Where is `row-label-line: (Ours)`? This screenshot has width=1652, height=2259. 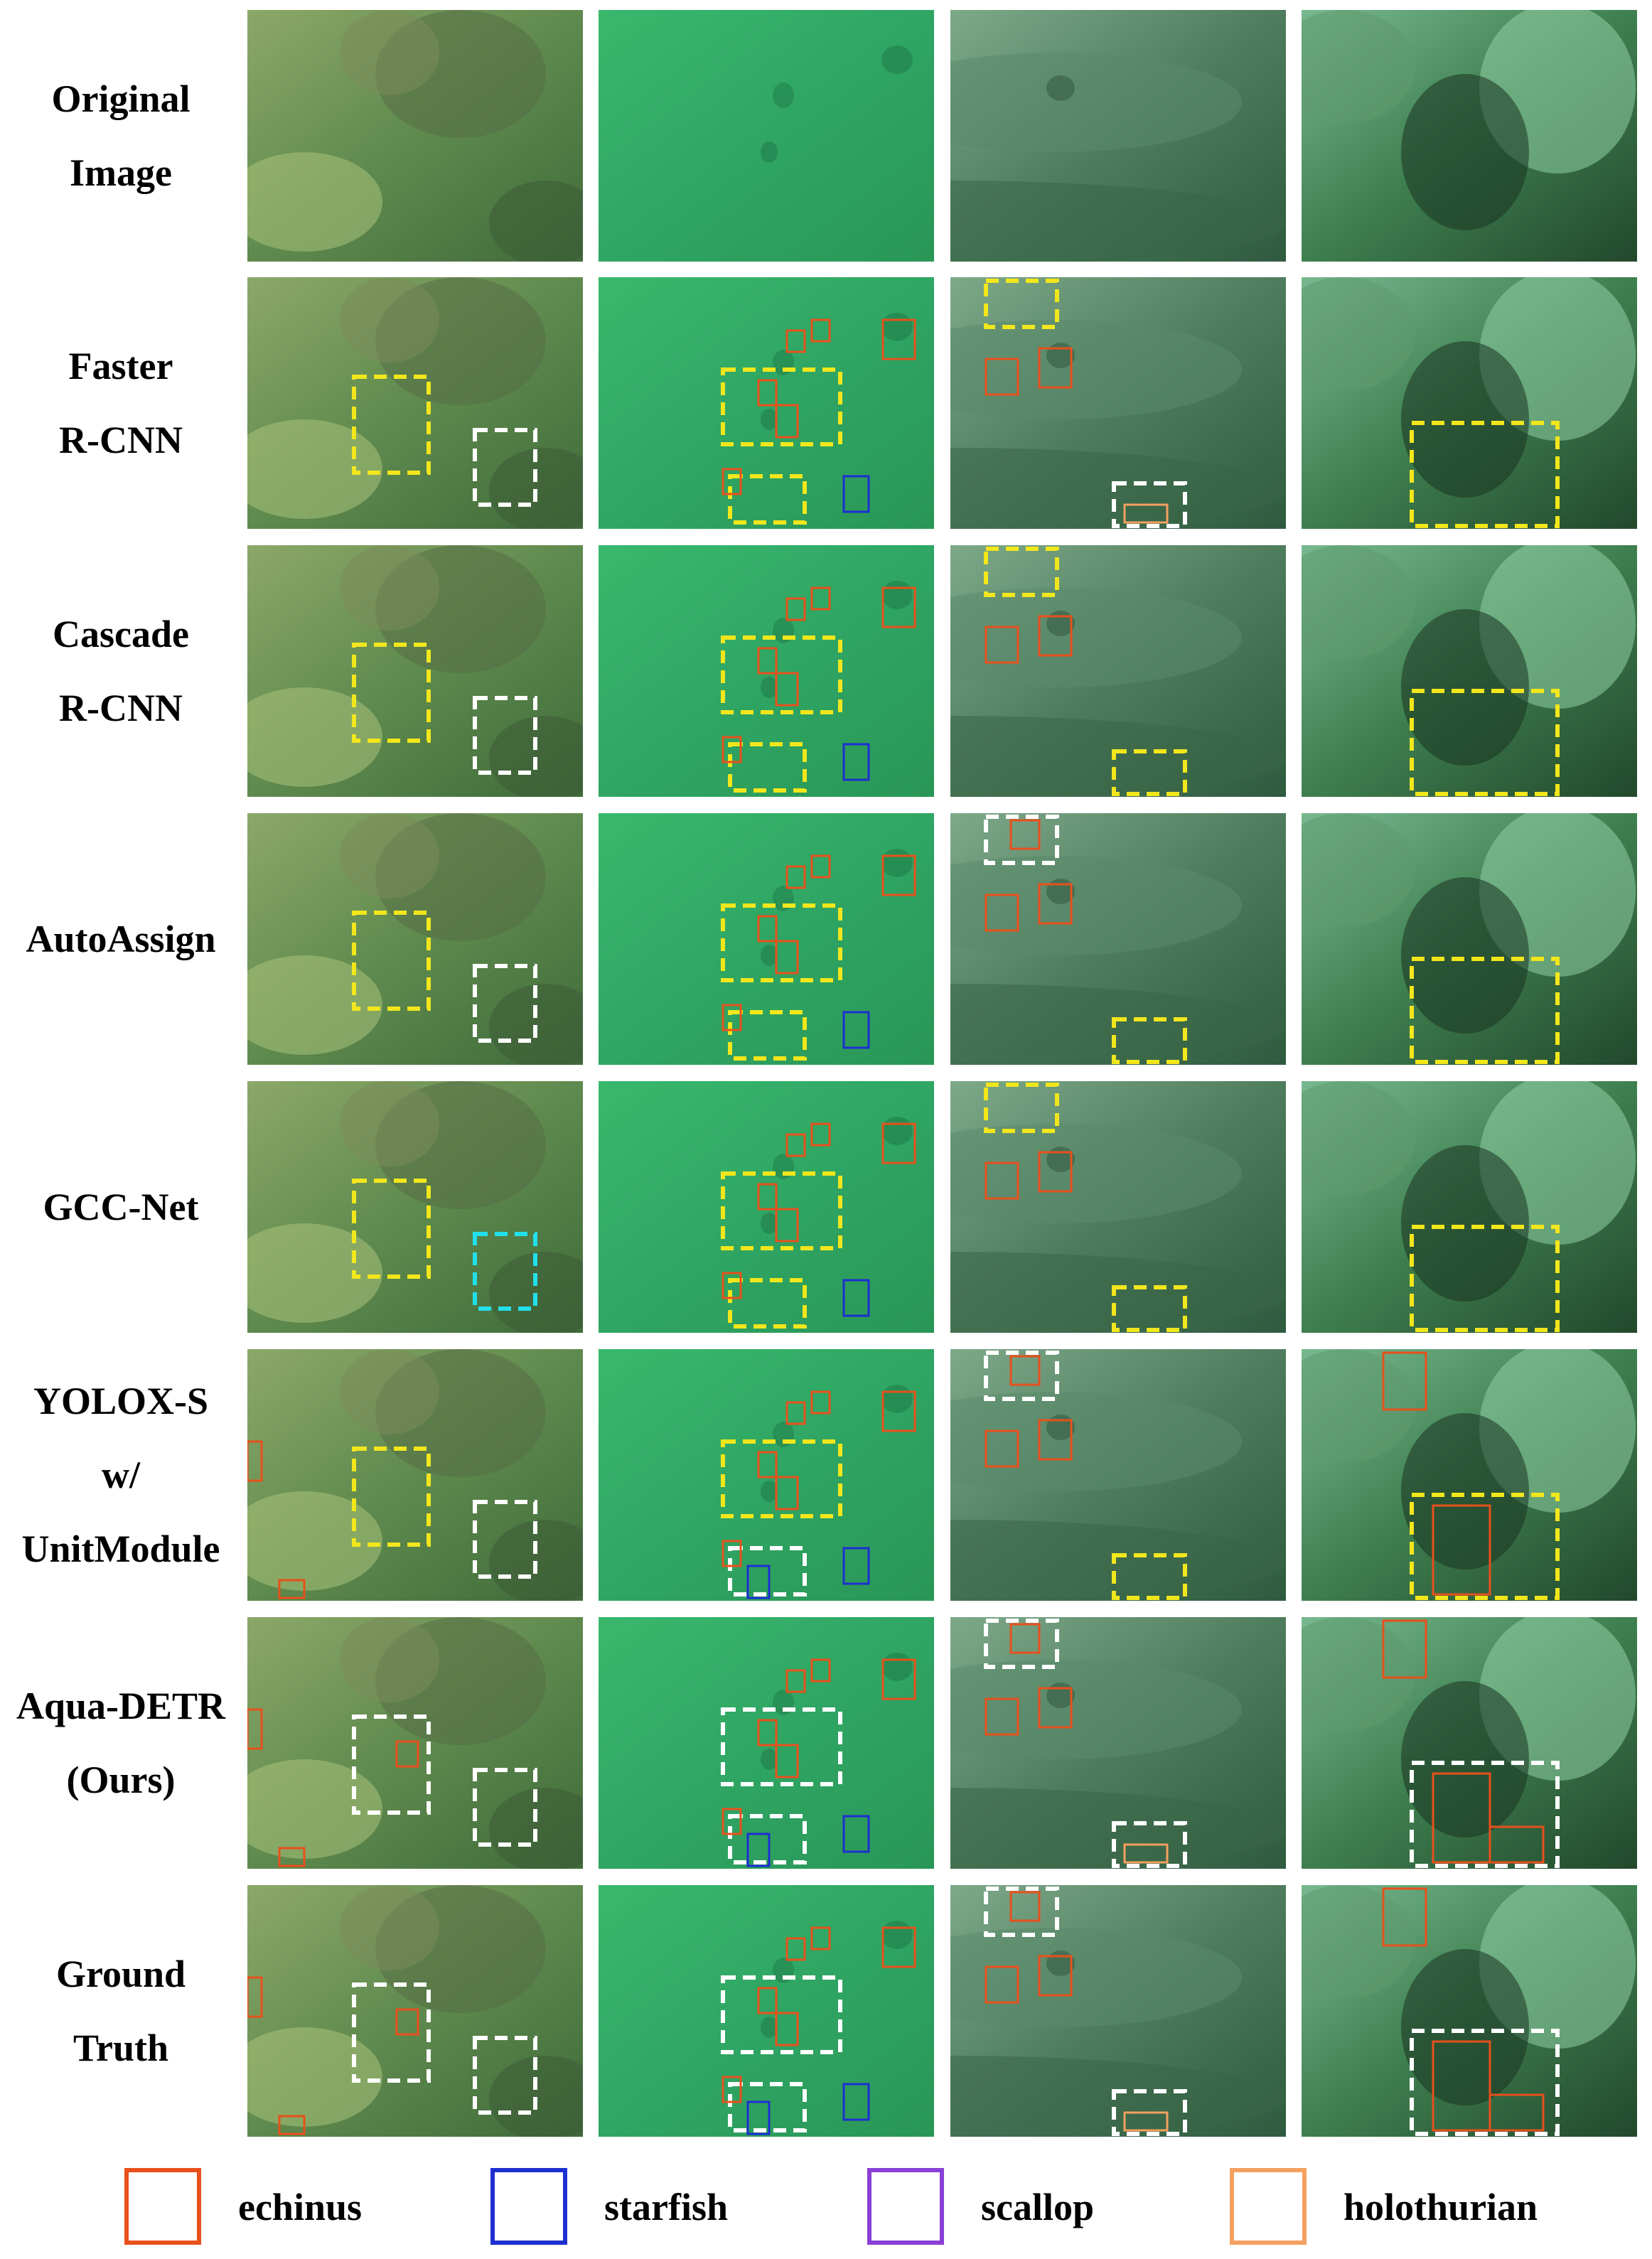 row-label-line: (Ours) is located at coordinates (121, 1780).